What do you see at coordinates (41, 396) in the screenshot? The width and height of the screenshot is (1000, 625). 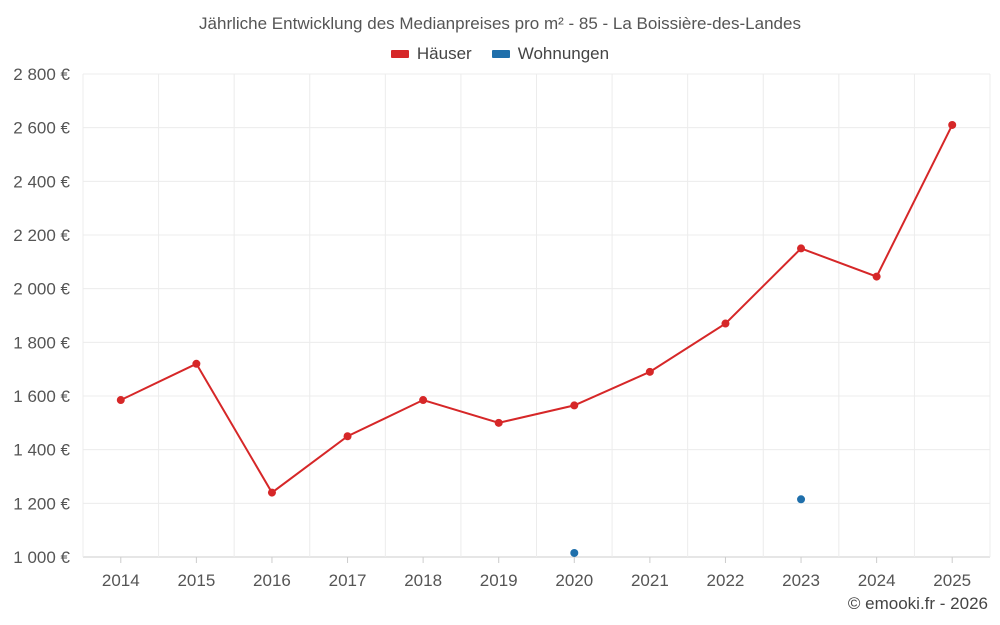 I see `y-tick-label: 1 600 €` at bounding box center [41, 396].